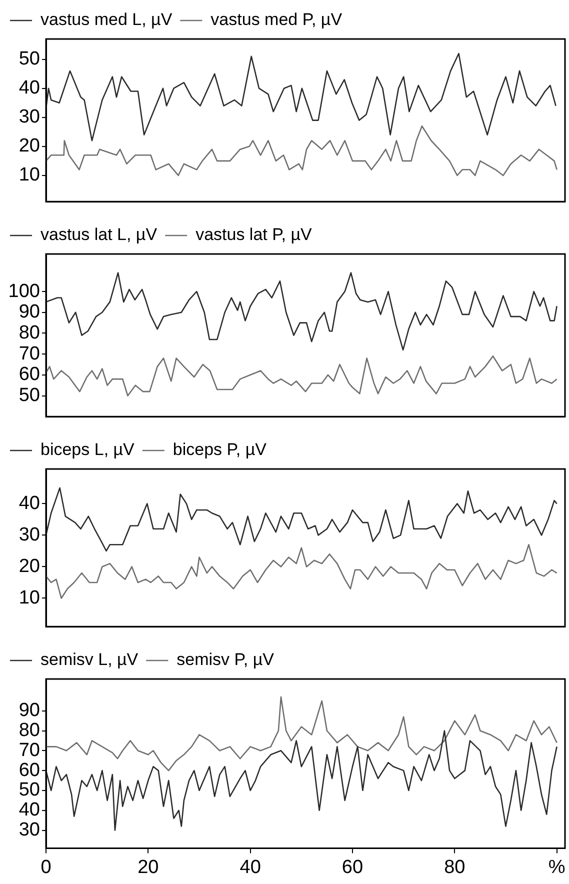 This screenshot has height=884, width=569. Describe the element at coordinates (557, 867) in the screenshot. I see `x-tick-label: %` at that location.